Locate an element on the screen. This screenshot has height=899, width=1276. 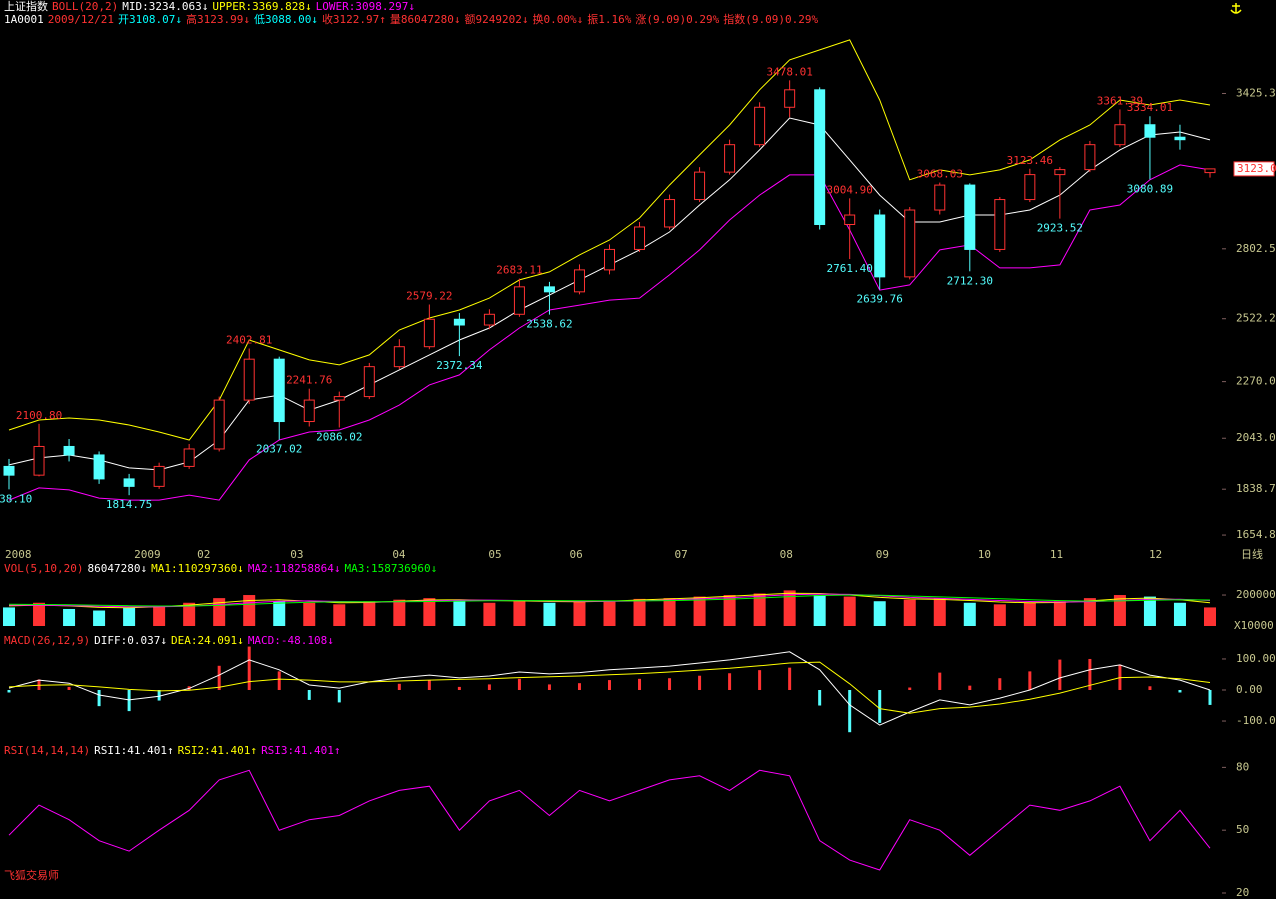
header-item: 额9249202↓ is located at coordinates (497, 19).